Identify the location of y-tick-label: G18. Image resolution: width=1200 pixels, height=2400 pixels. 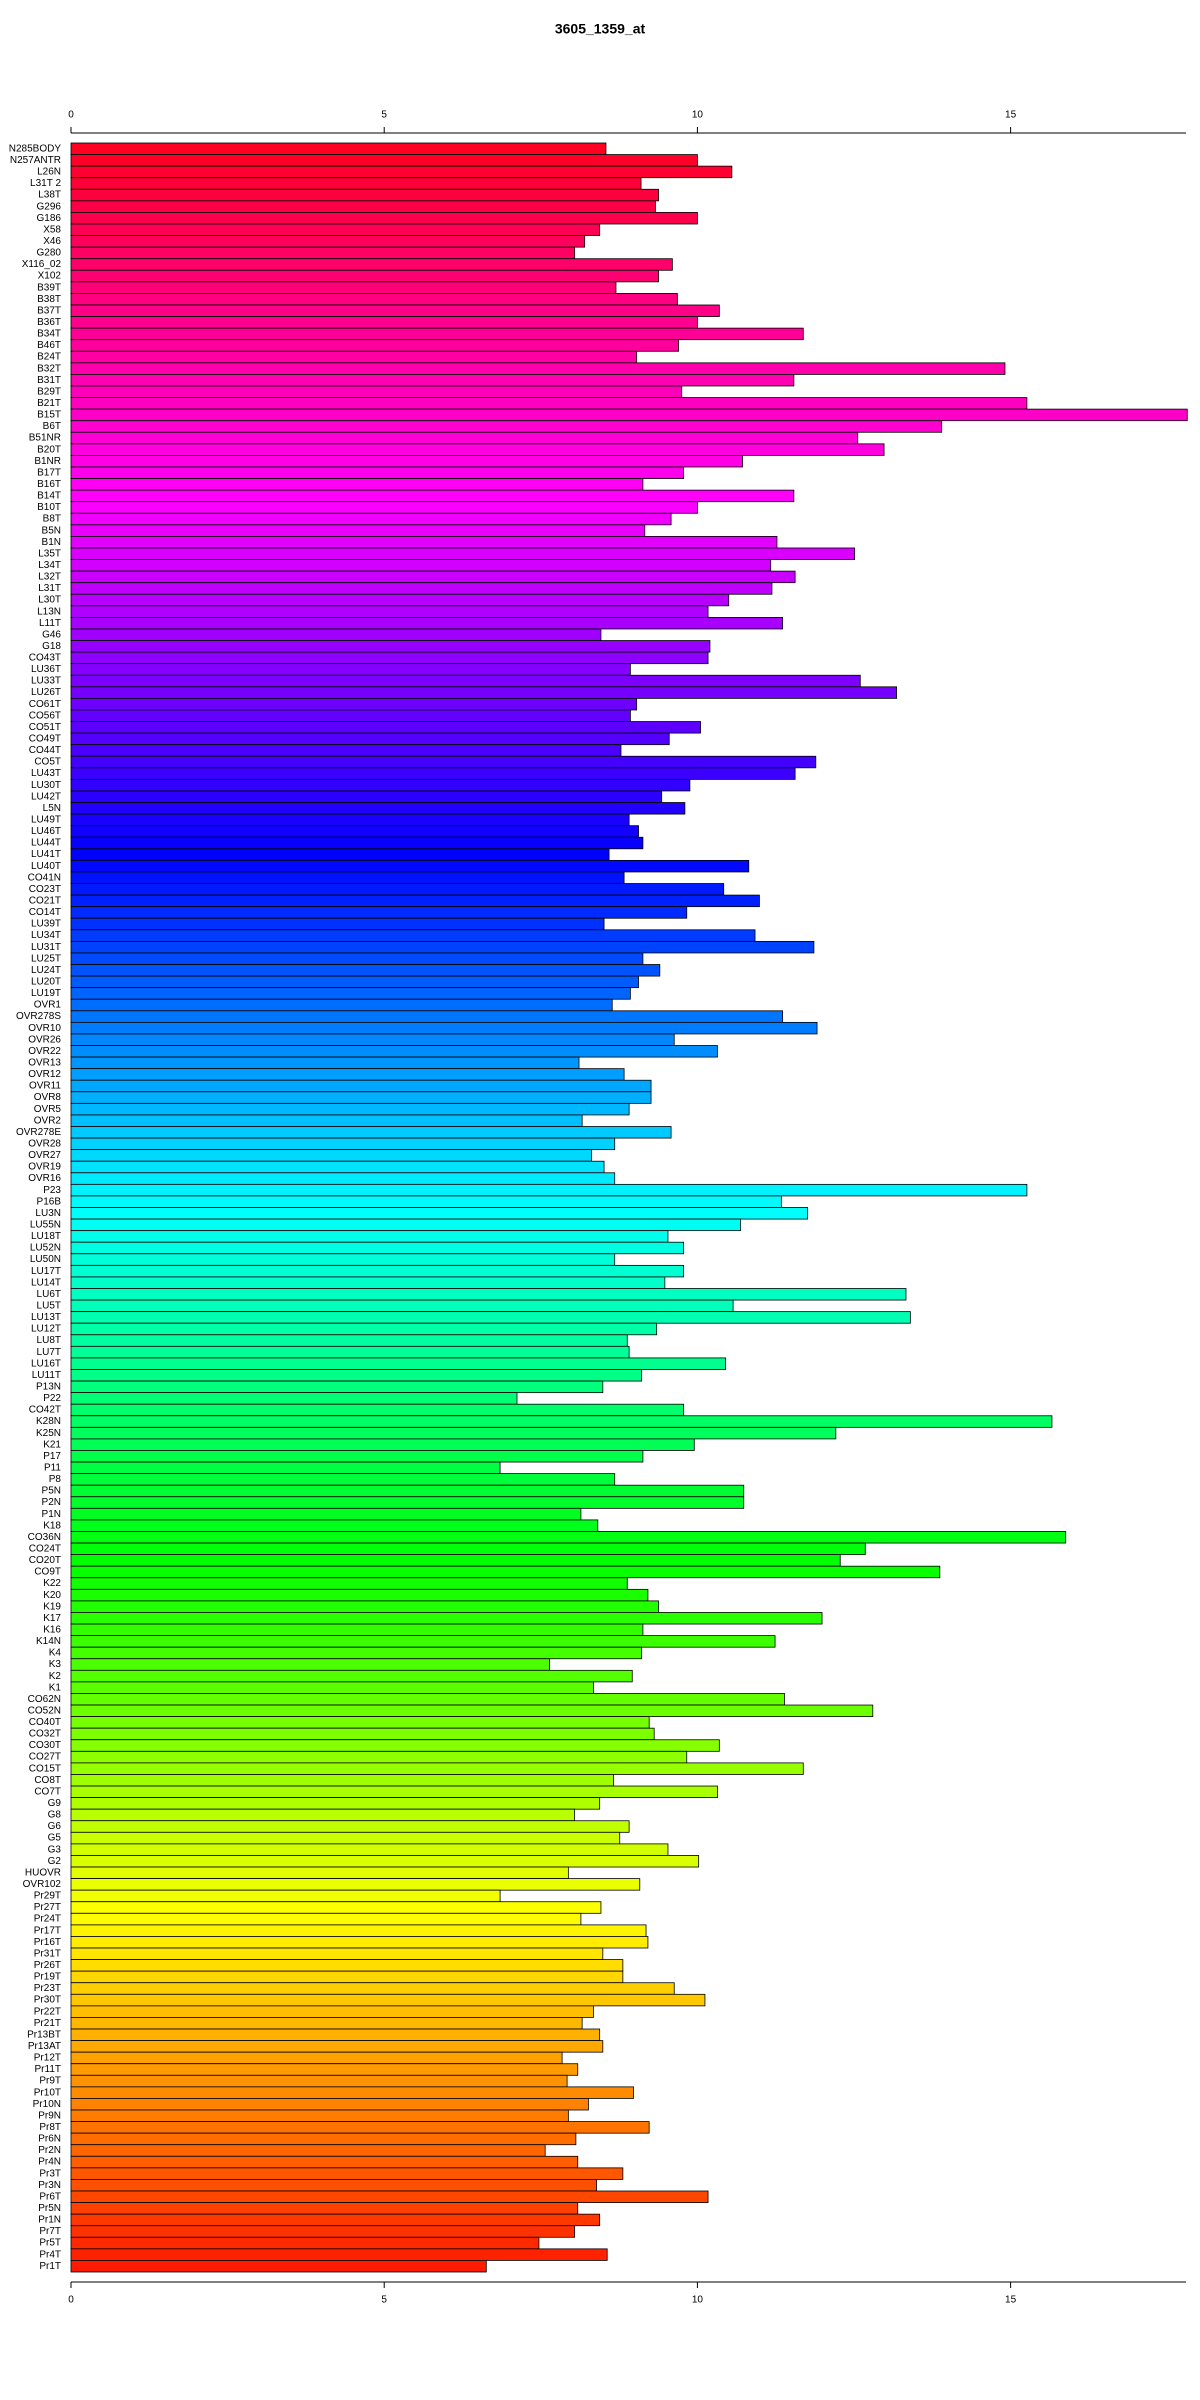
(51, 646).